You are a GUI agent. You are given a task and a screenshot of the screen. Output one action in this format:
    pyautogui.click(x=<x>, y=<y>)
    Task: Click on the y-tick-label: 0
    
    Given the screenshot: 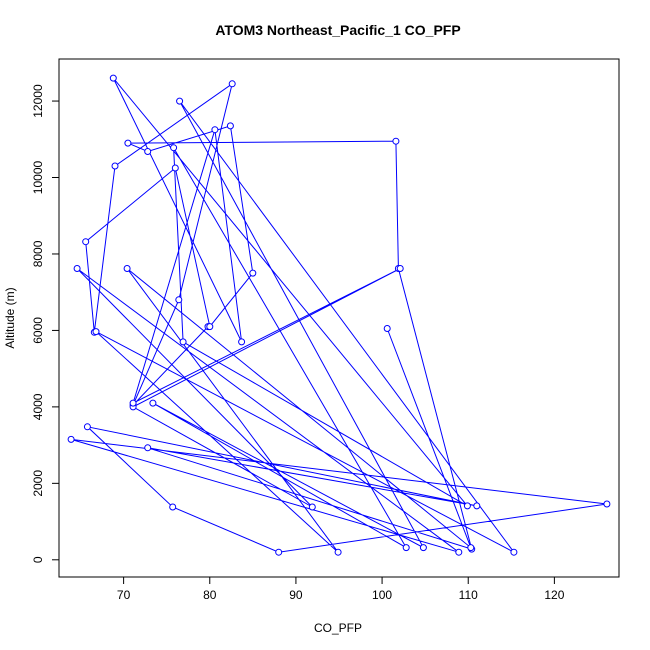 What is the action you would take?
    pyautogui.click(x=38, y=559)
    